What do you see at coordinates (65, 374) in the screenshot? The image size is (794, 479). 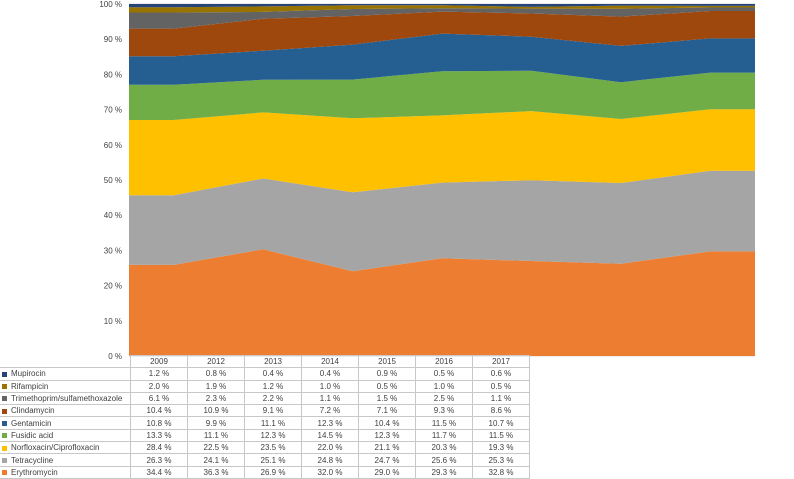 I see `legend-entry: Mupirocin` at bounding box center [65, 374].